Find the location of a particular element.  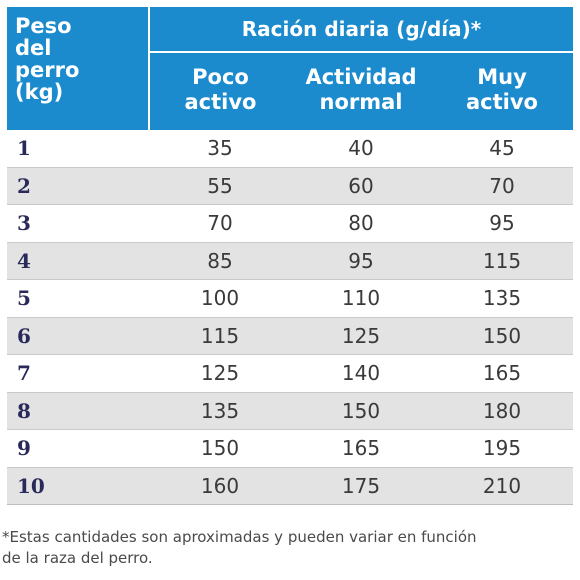

normal-activity-cell: 80 is located at coordinates (361, 223).